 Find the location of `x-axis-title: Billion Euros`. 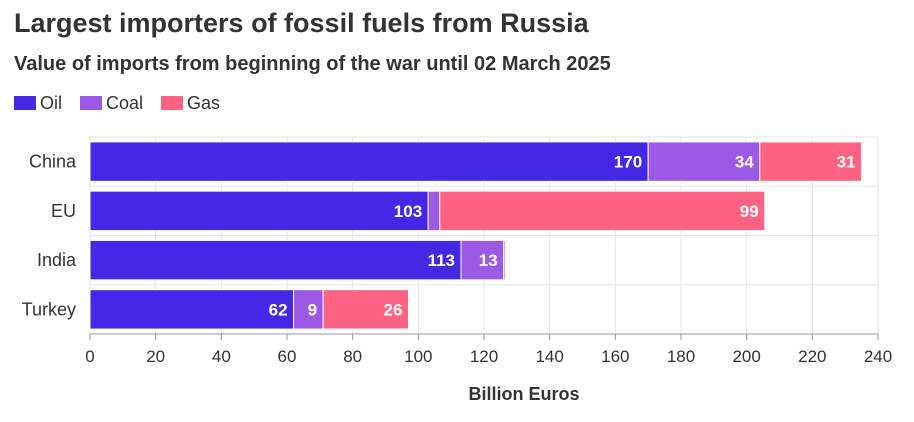

x-axis-title: Billion Euros is located at coordinates (523, 394).